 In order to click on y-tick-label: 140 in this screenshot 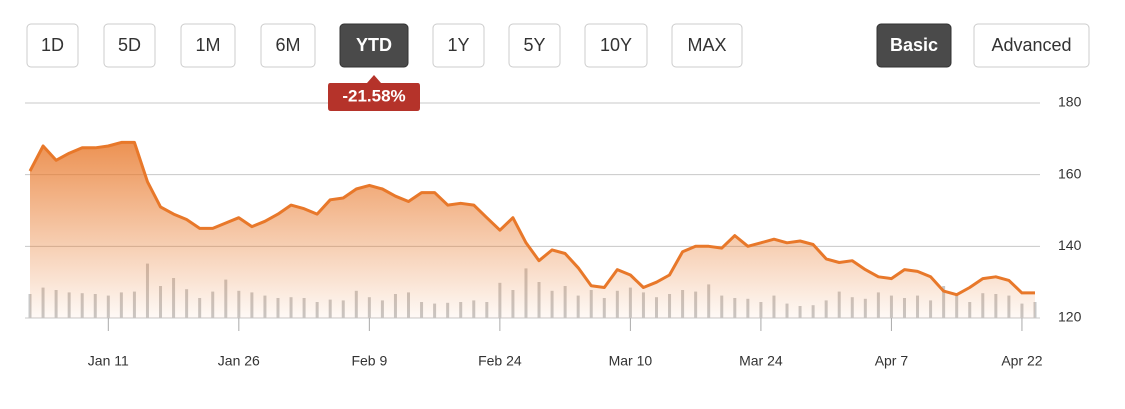, I will do `click(1070, 245)`.